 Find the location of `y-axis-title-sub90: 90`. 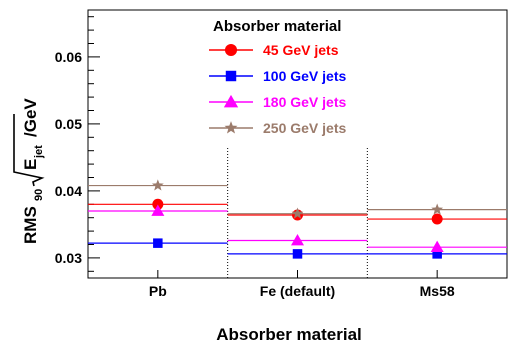

y-axis-title-sub90: 90 is located at coordinates (39, 195).